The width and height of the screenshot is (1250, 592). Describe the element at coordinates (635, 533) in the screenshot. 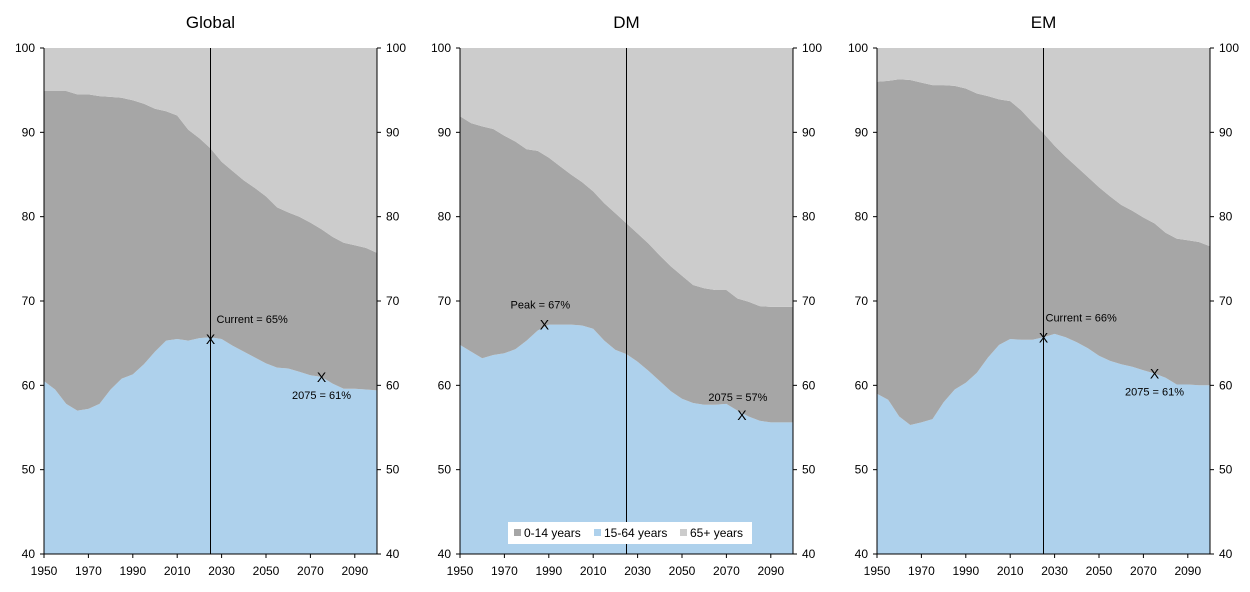

I see `legend-label: 15-64 years` at that location.